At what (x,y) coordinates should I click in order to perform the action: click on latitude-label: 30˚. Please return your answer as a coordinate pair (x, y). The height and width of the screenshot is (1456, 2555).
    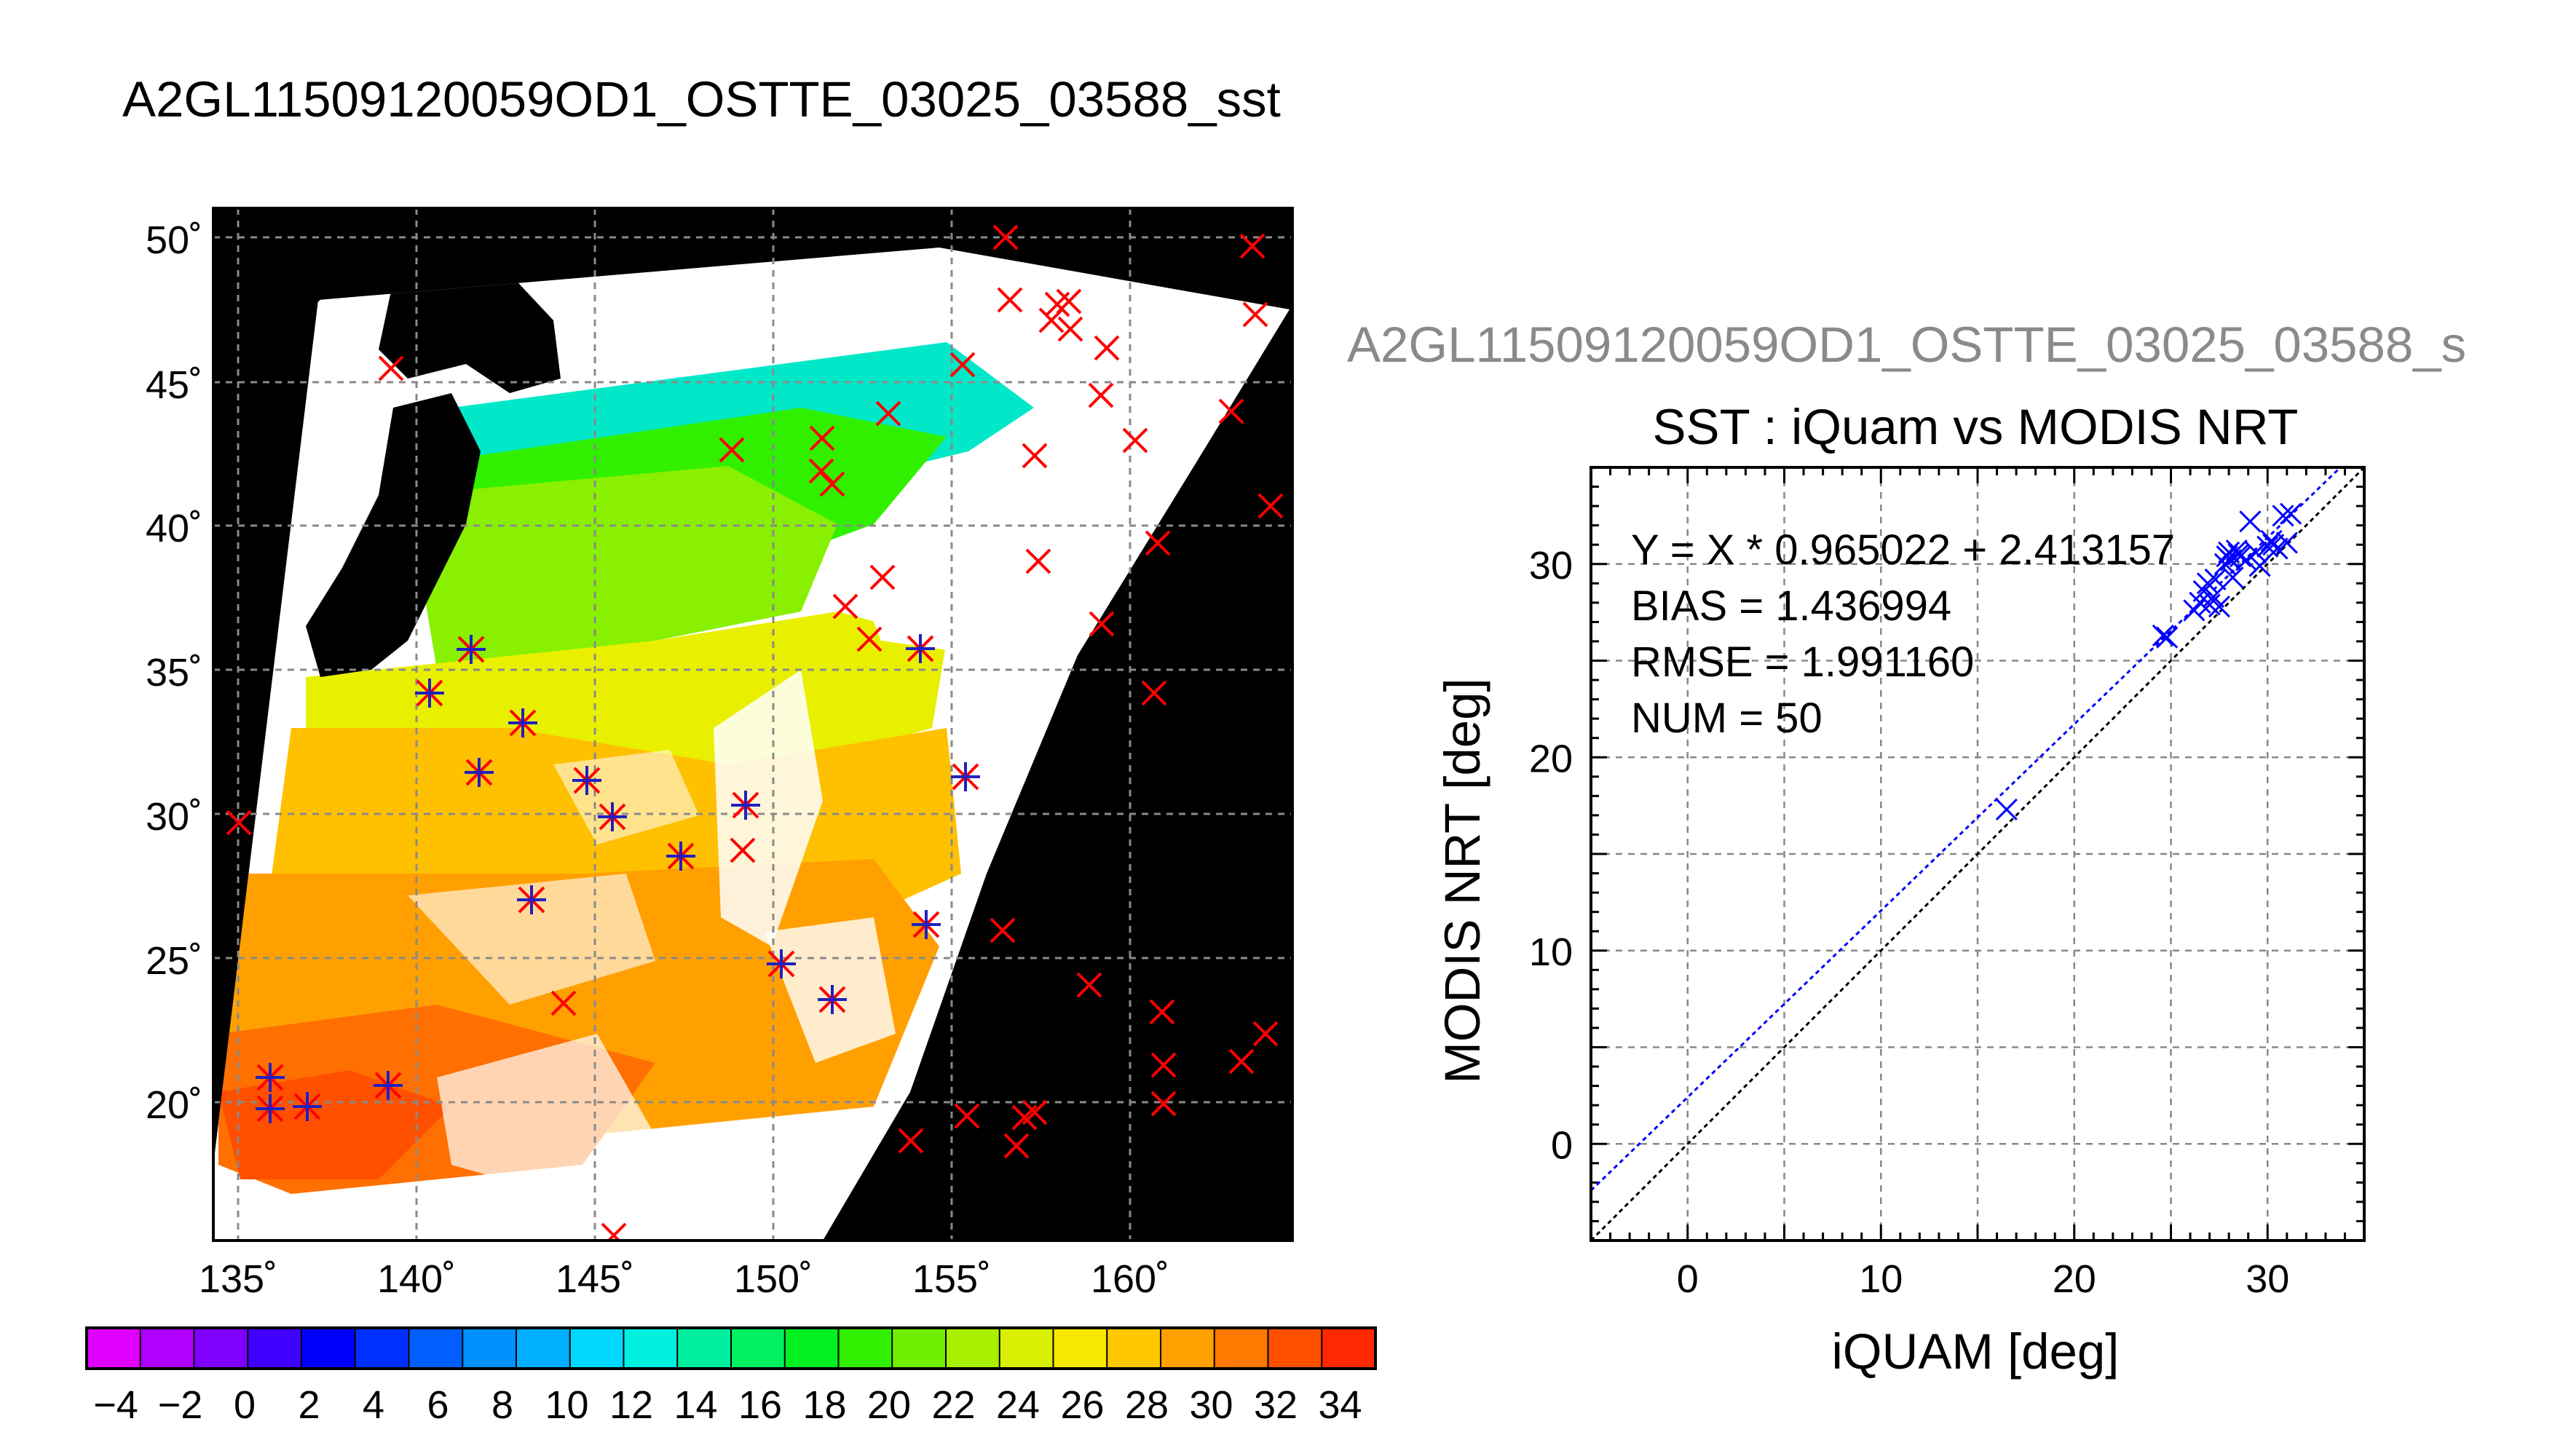
    Looking at the image, I should click on (174, 817).